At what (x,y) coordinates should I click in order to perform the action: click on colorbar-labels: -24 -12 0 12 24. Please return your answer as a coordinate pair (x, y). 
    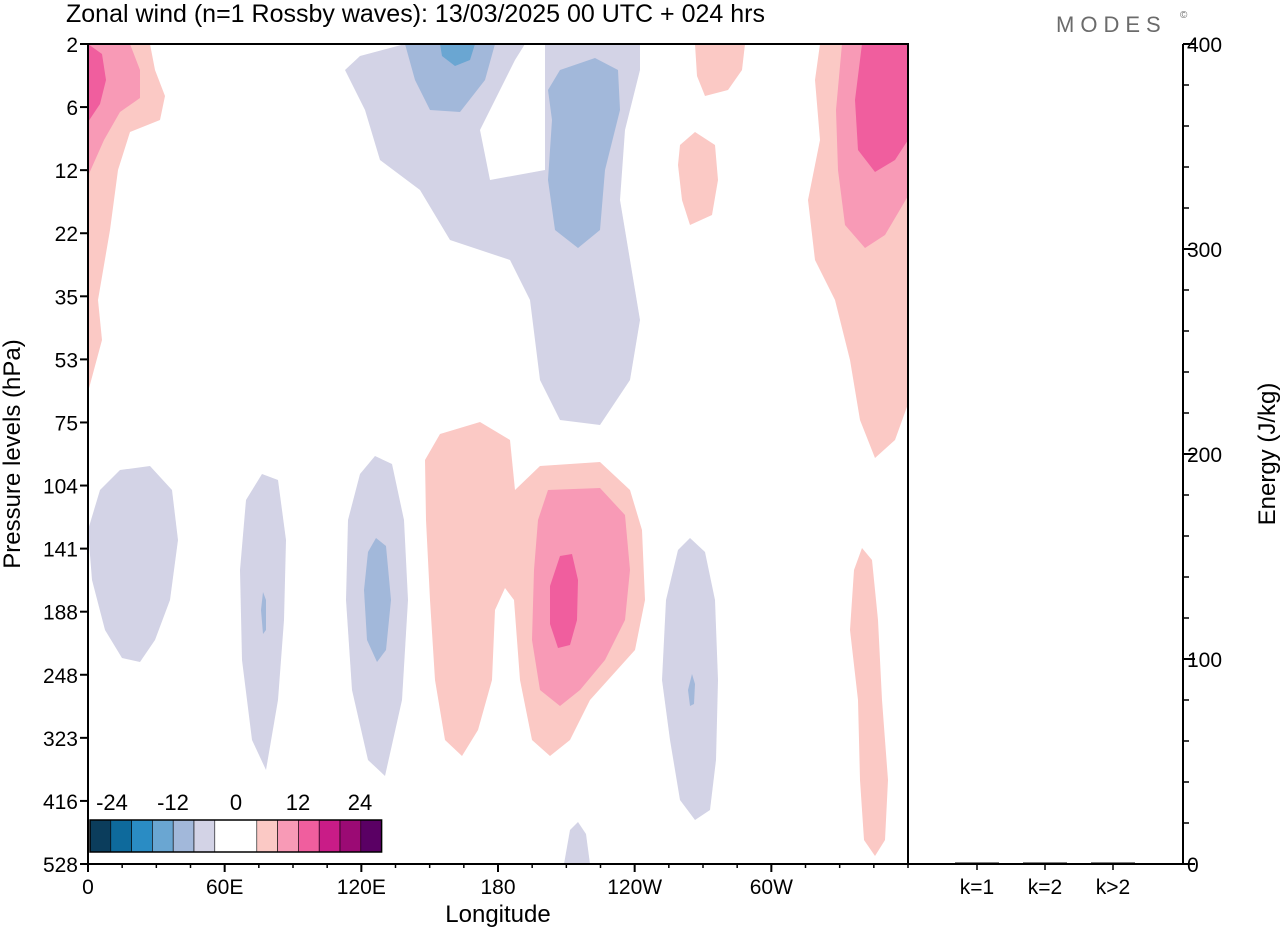
    Looking at the image, I should click on (234, 802).